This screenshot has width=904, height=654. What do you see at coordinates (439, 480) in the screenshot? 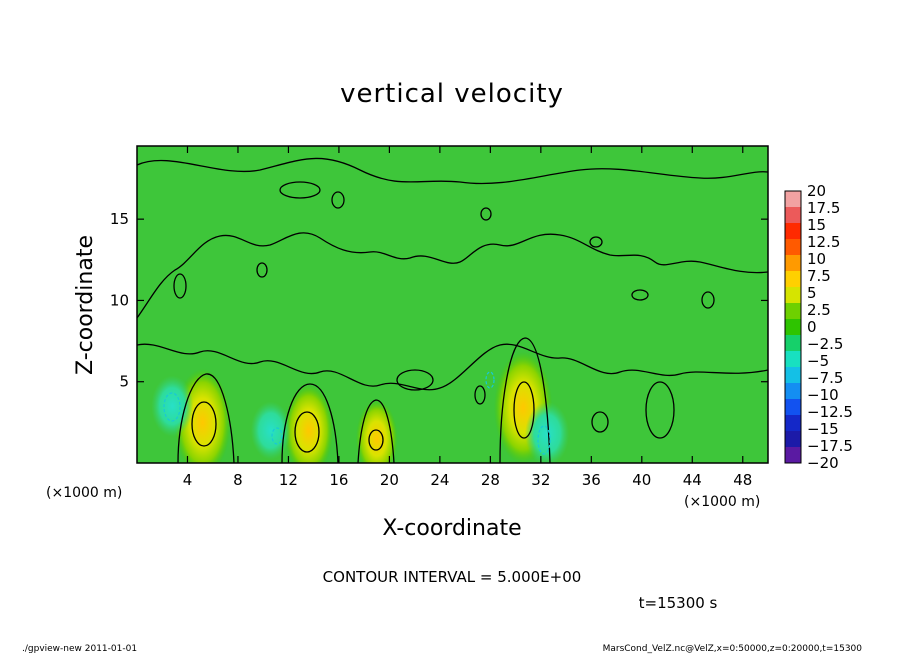
I see `x-tick-label: 24` at bounding box center [439, 480].